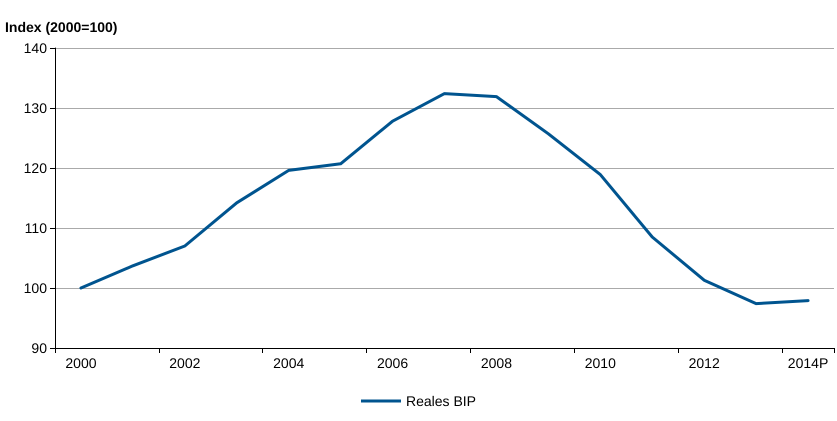 Image resolution: width=837 pixels, height=421 pixels. What do you see at coordinates (808, 363) in the screenshot?
I see `x-tick-label: 2014P` at bounding box center [808, 363].